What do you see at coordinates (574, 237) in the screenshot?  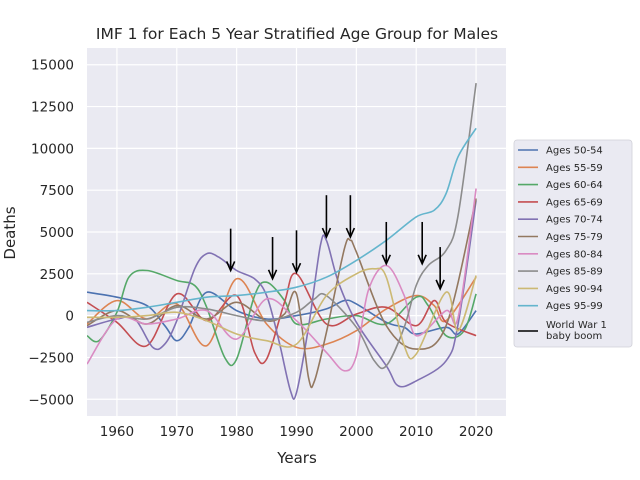 I see `legend-label: Ages 75-79` at bounding box center [574, 237].